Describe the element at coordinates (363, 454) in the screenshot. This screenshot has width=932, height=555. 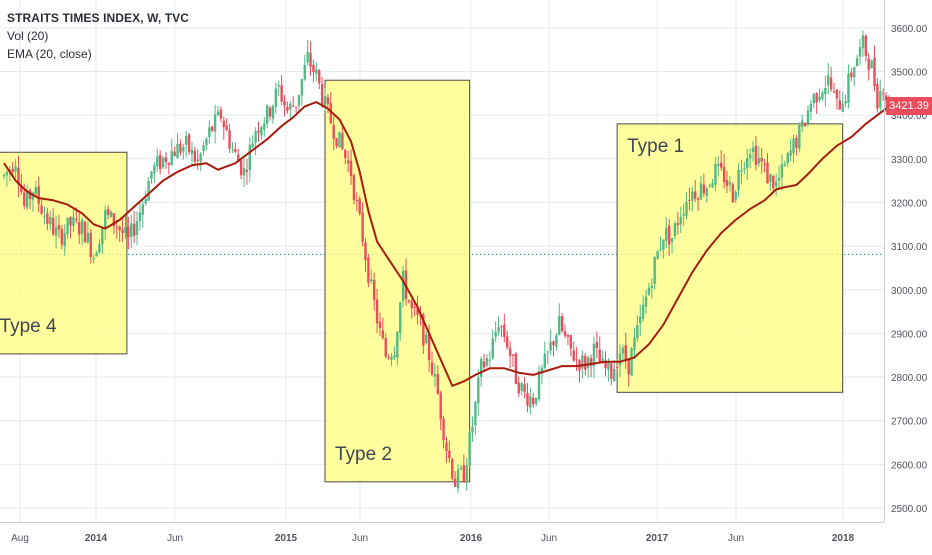
I see `region-label: Type 2` at that location.